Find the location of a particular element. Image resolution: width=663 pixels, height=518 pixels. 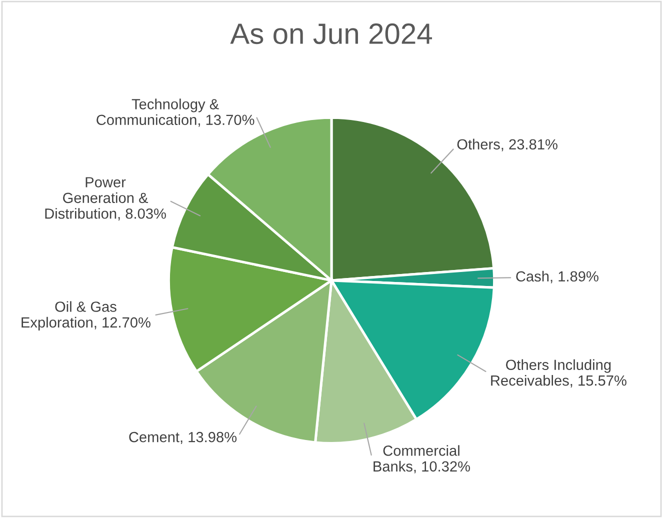

slice-label: Technology & Communication, 13.70% is located at coordinates (175, 112).